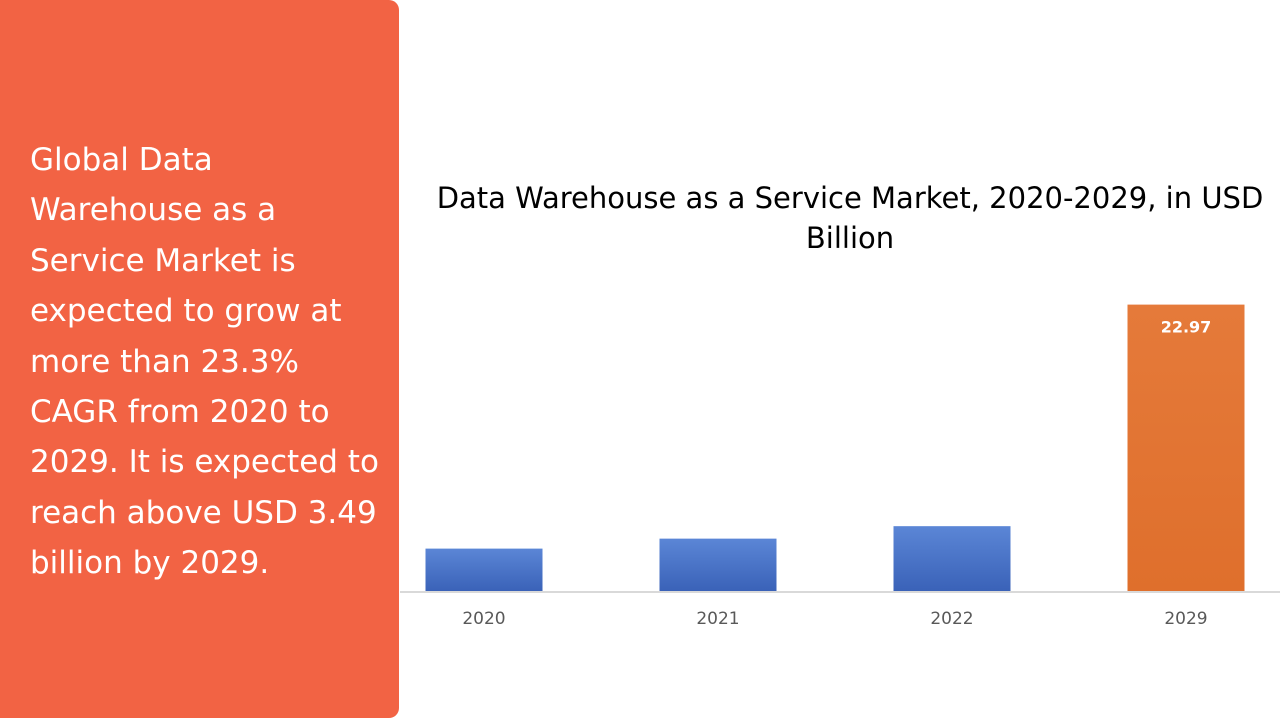 The height and width of the screenshot is (720, 1280). Describe the element at coordinates (483, 619) in the screenshot. I see `x-tick-label-2020: 2020` at that location.